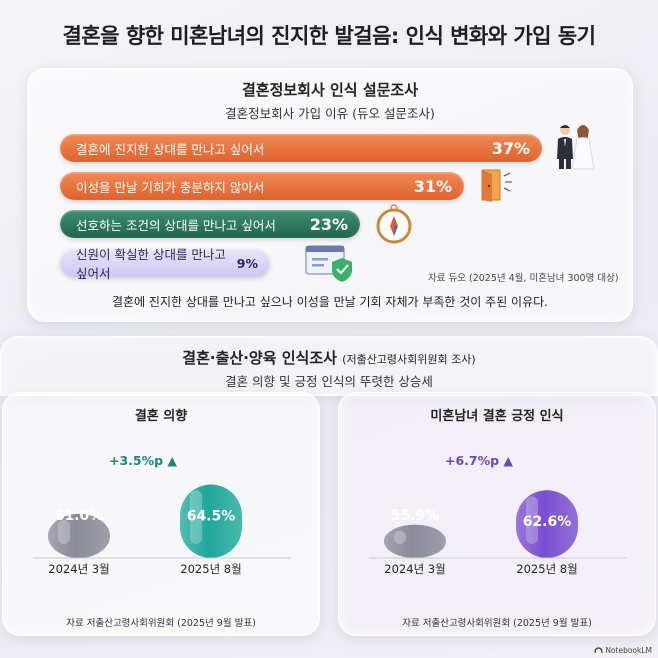  What do you see at coordinates (247, 263) in the screenshot?
I see `bar-value: 9%` at bounding box center [247, 263].